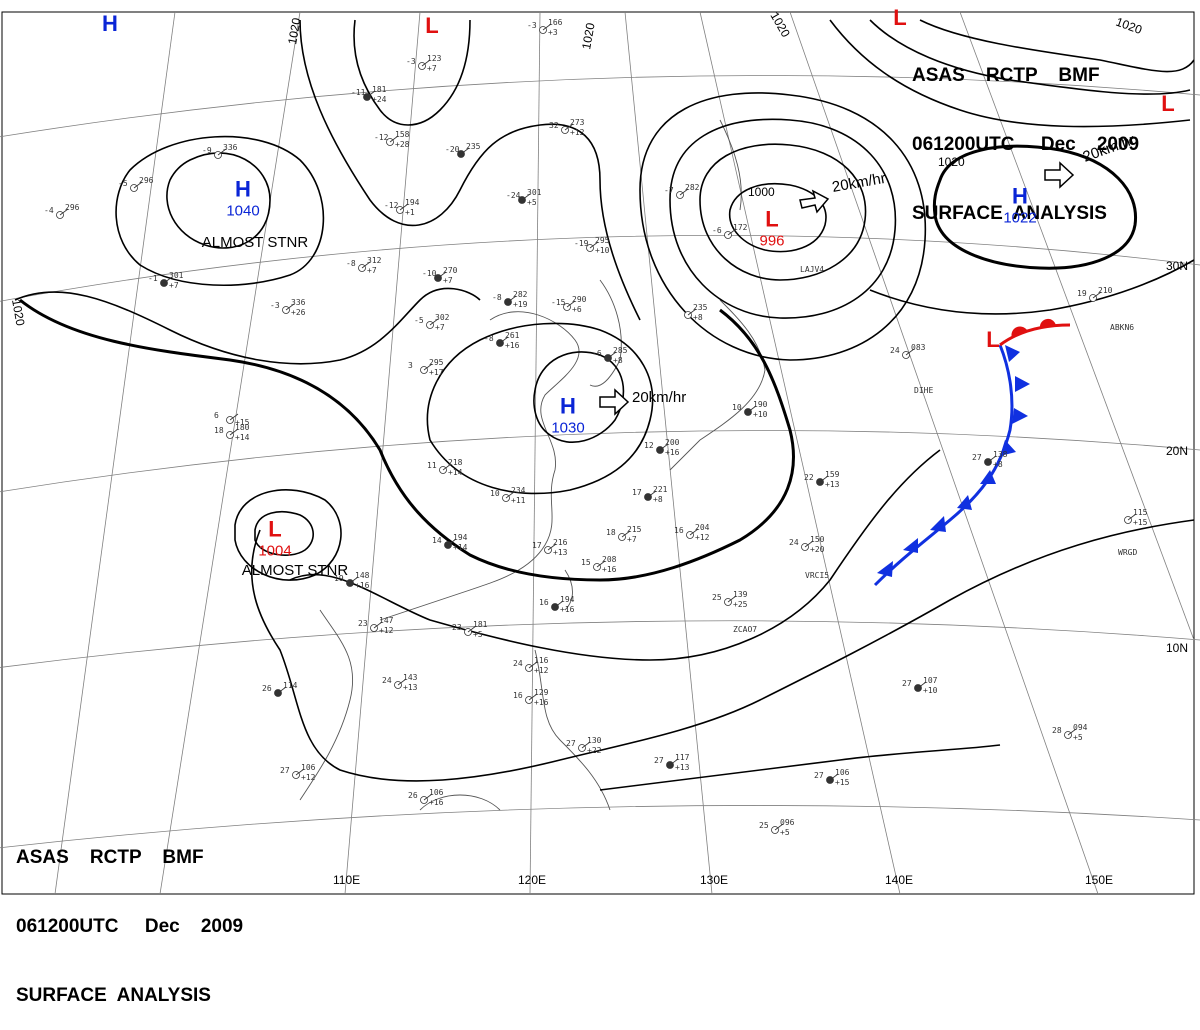 This screenshot has height=1030, width=1200. Describe the element at coordinates (662, 447) in the screenshot. I see `station-plot: 12 200+16` at that location.